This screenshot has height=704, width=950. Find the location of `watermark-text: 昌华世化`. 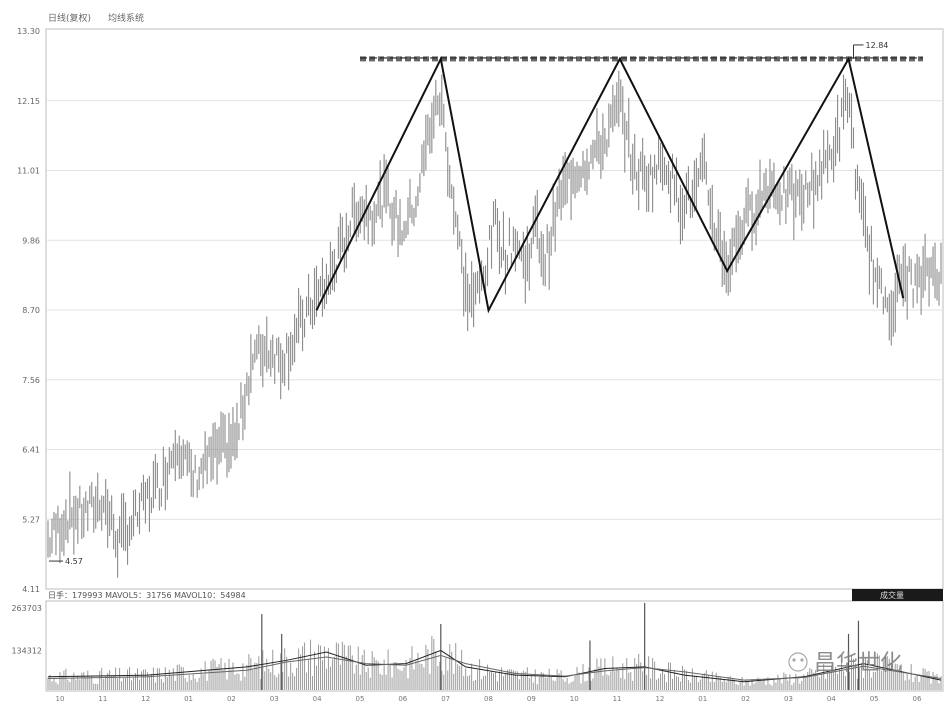

watermark-text: 昌华世化 is located at coordinates (858, 663).